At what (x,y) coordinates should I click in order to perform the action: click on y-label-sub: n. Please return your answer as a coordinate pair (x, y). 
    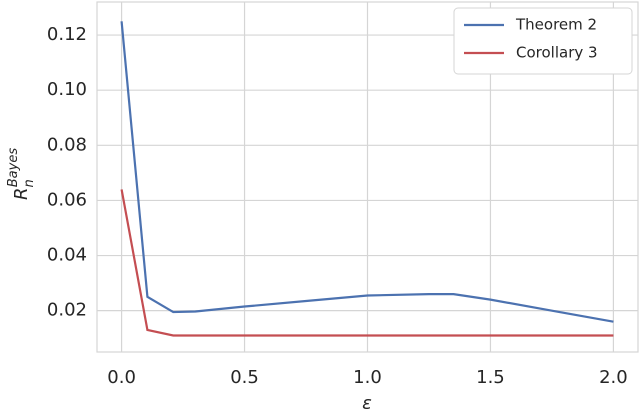
    Looking at the image, I should click on (29, 183).